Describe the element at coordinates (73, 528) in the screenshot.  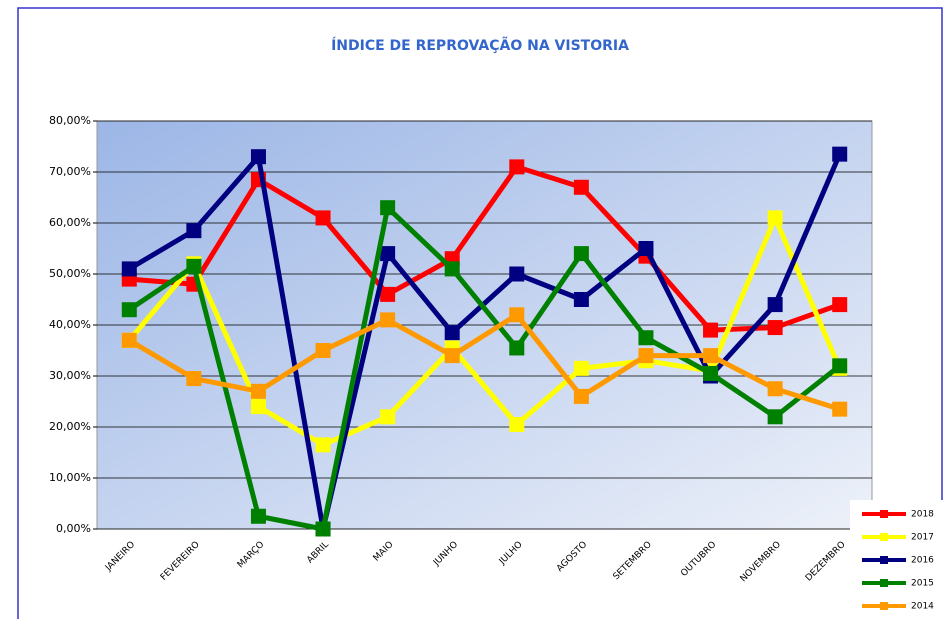
I see `y-tick-label: 0,00%` at that location.